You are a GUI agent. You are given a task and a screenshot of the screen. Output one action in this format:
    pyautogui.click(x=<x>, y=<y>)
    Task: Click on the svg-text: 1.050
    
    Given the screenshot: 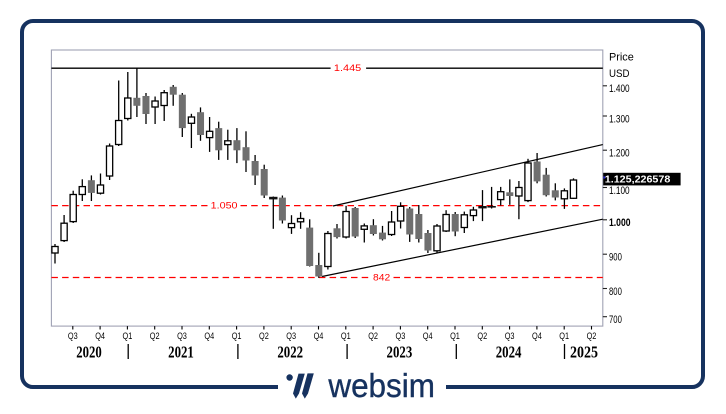 What is the action you would take?
    pyautogui.click(x=224, y=206)
    